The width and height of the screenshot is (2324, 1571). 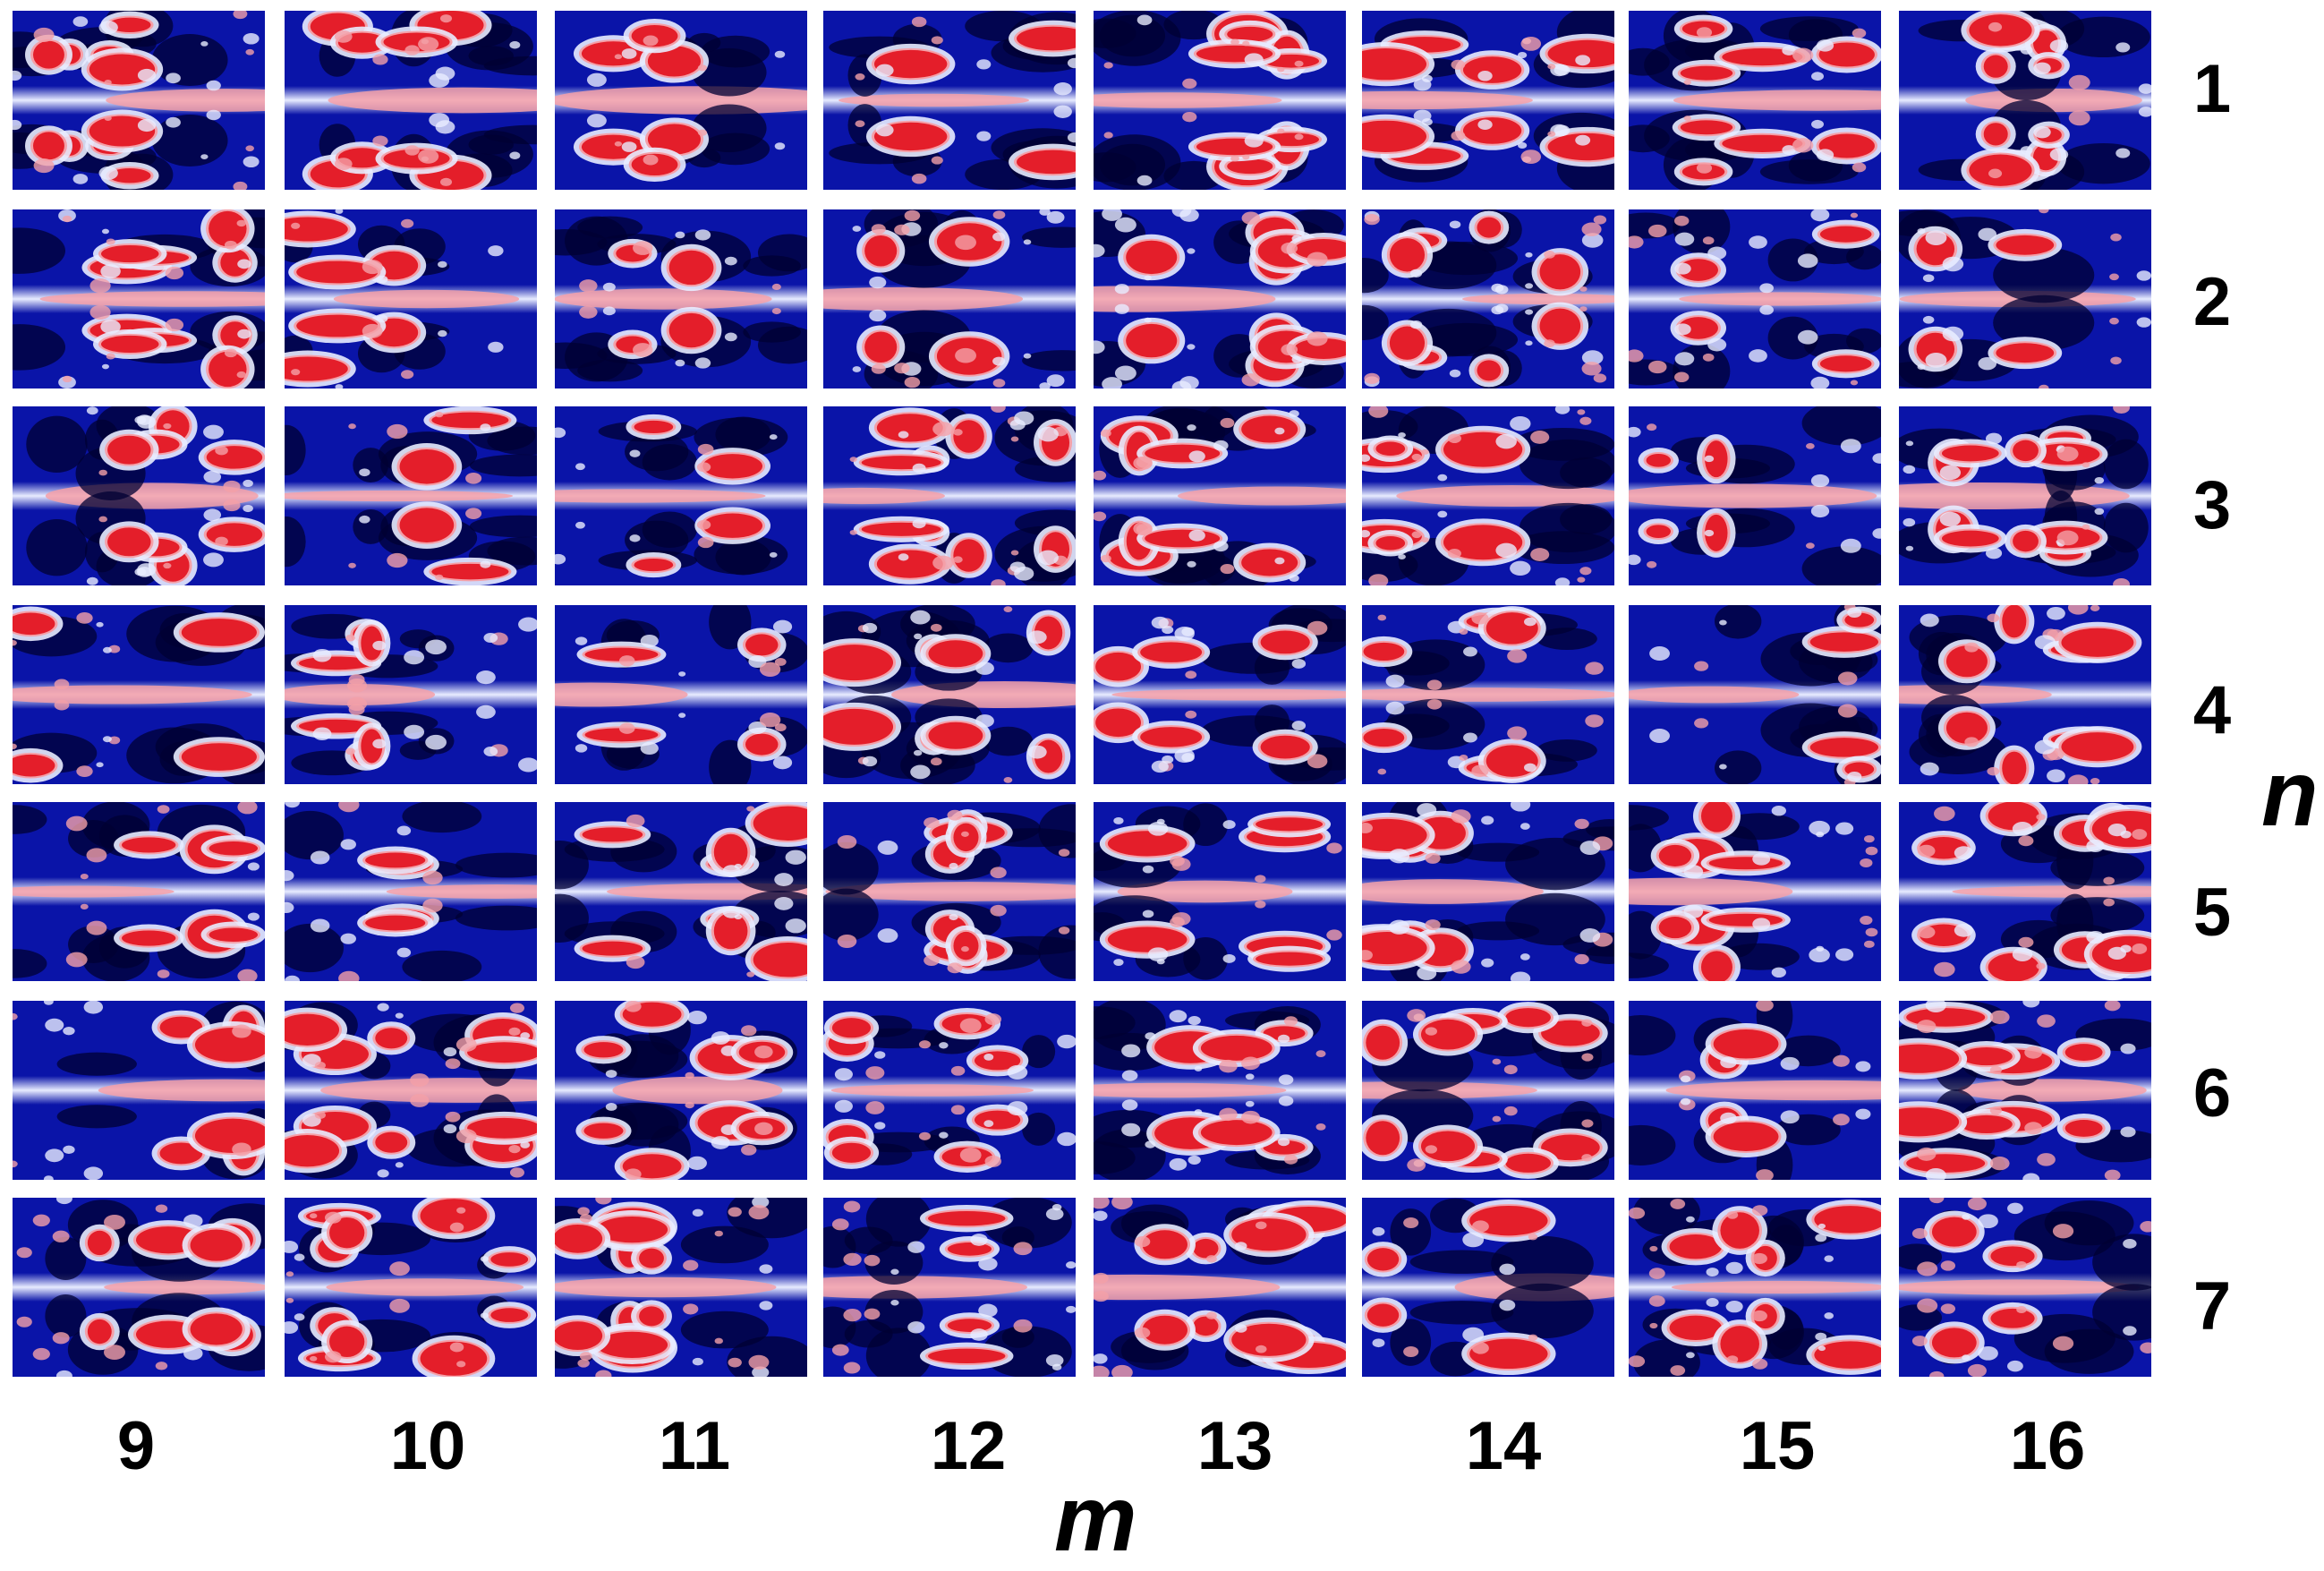 I want to click on mode-tile-m10-n5, so click(x=411, y=891).